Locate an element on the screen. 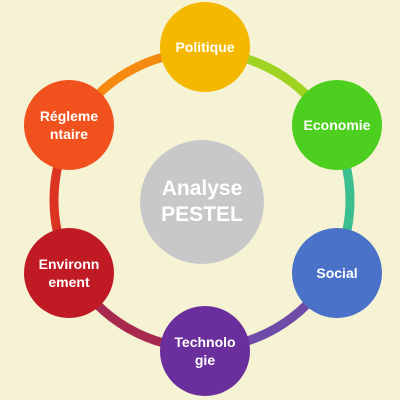 Image resolution: width=400 pixels, height=400 pixels. node-reglementaire-label: Régleme ntaire is located at coordinates (69, 124).